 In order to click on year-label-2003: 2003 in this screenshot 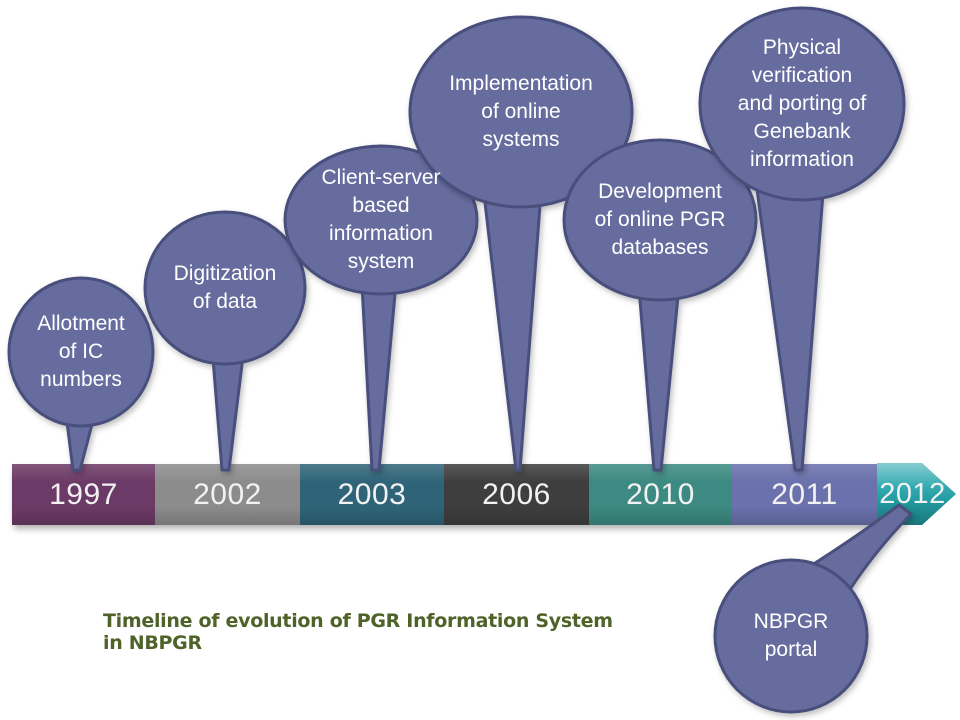, I will do `click(372, 494)`.